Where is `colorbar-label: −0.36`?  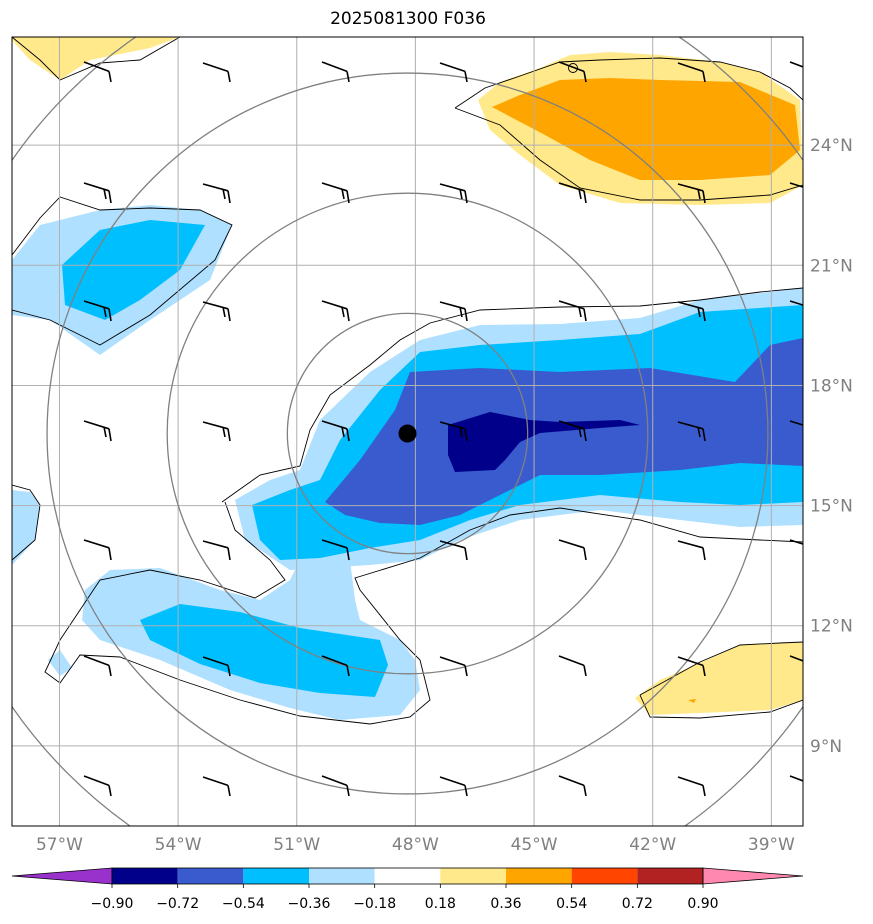 colorbar-label: −0.36 is located at coordinates (309, 904).